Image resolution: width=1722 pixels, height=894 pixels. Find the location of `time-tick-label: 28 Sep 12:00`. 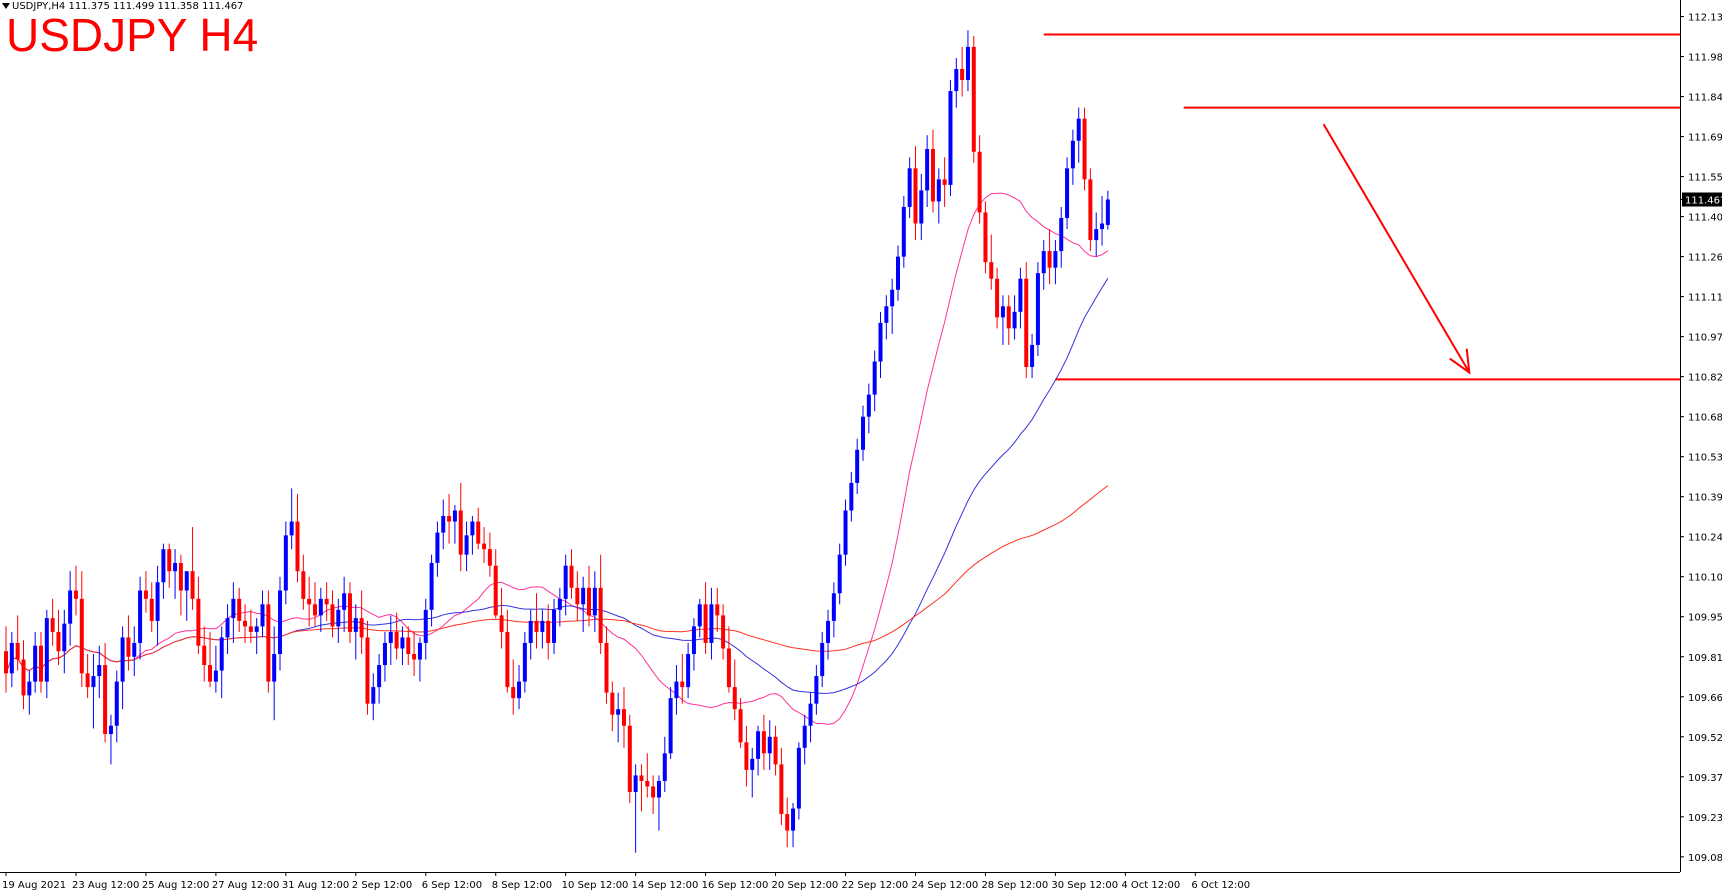

time-tick-label: 28 Sep 12:00 is located at coordinates (1014, 885).